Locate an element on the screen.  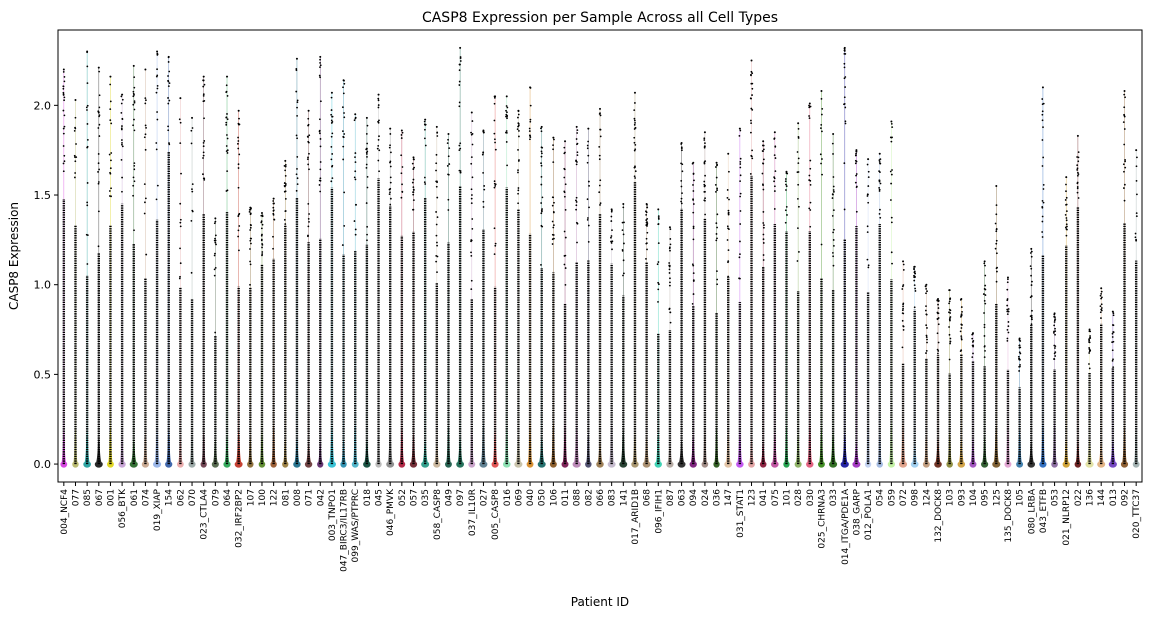
x-tick-label: 093 is located at coordinates (962, 497).